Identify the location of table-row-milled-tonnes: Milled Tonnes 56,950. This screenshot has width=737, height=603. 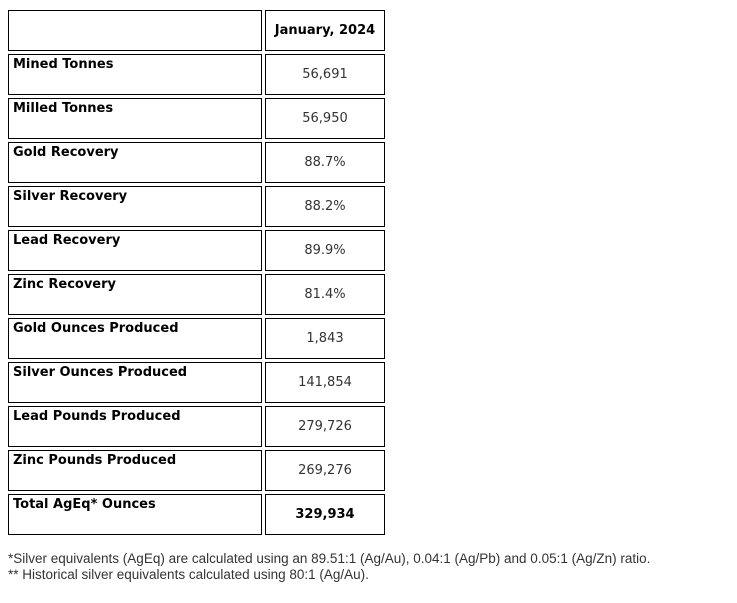
(196, 118).